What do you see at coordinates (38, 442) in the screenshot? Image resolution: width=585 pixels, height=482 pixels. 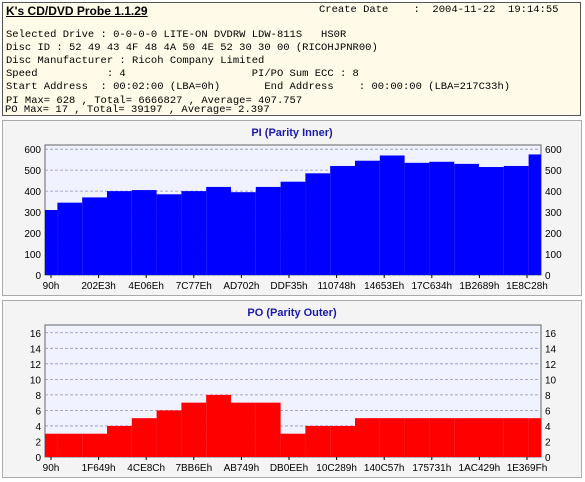 I see `y-tick-label-left: 2` at bounding box center [38, 442].